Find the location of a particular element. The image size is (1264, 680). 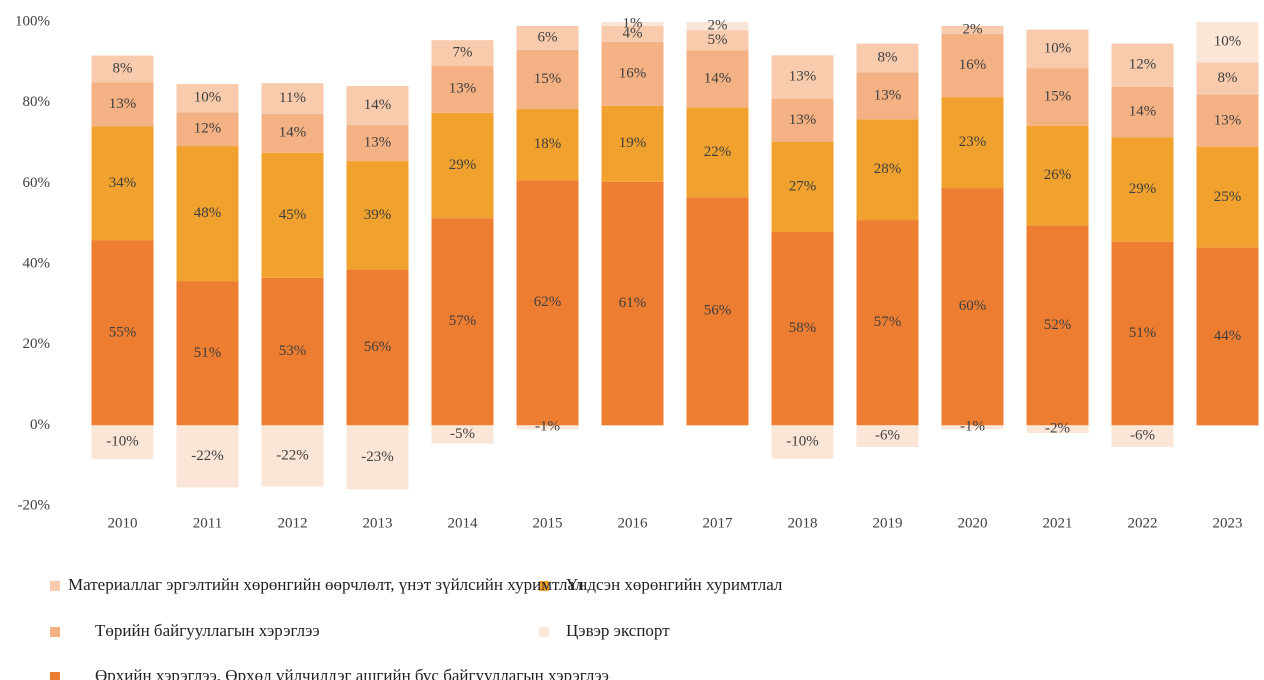

x-tick-label: 2013 is located at coordinates (378, 523).